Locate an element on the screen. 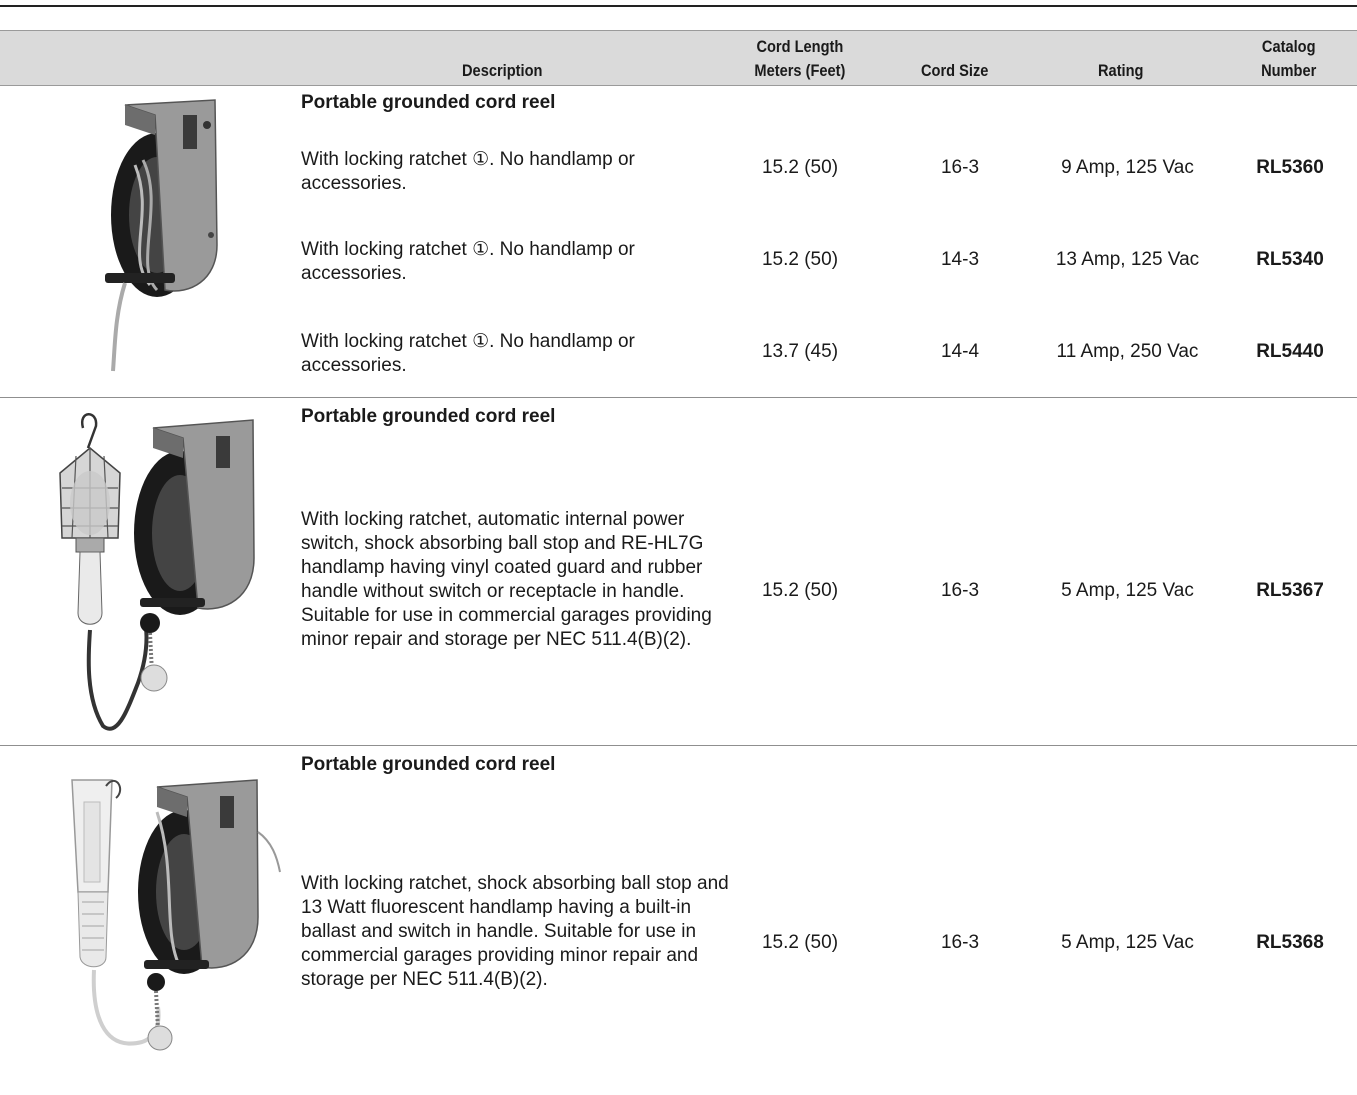  header-catalog-line2: Number is located at coordinates (1289, 70).